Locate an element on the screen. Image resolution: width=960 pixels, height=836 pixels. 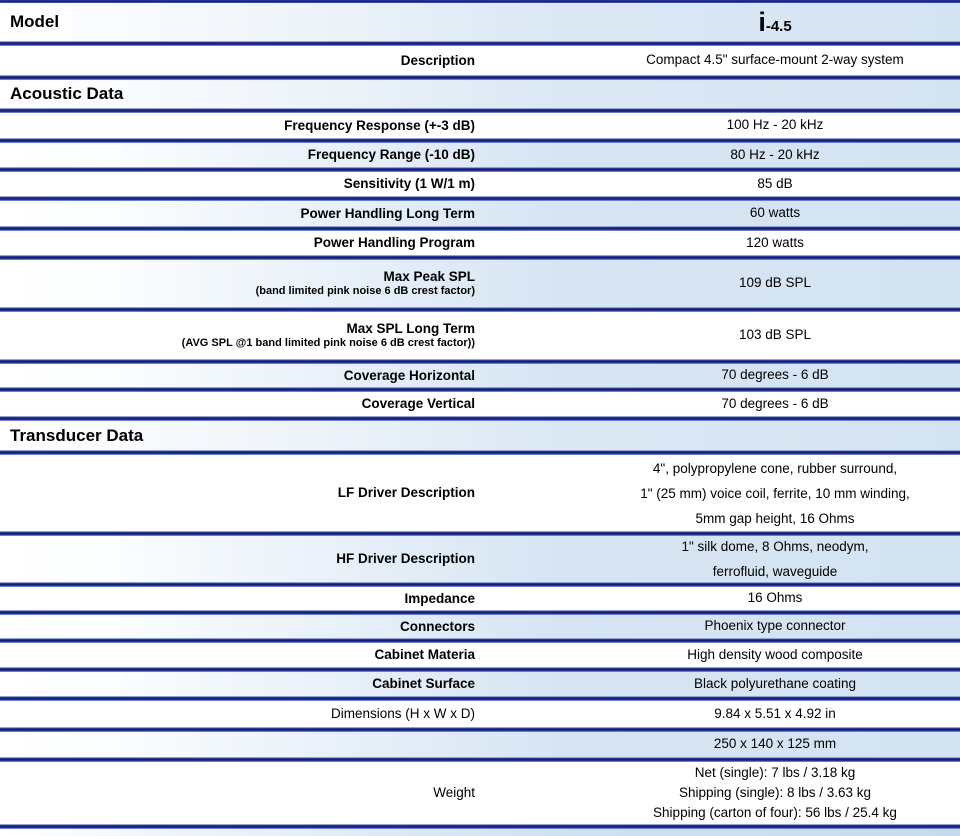
row-value: 100 Hz - 20 kHz is located at coordinates (775, 125).